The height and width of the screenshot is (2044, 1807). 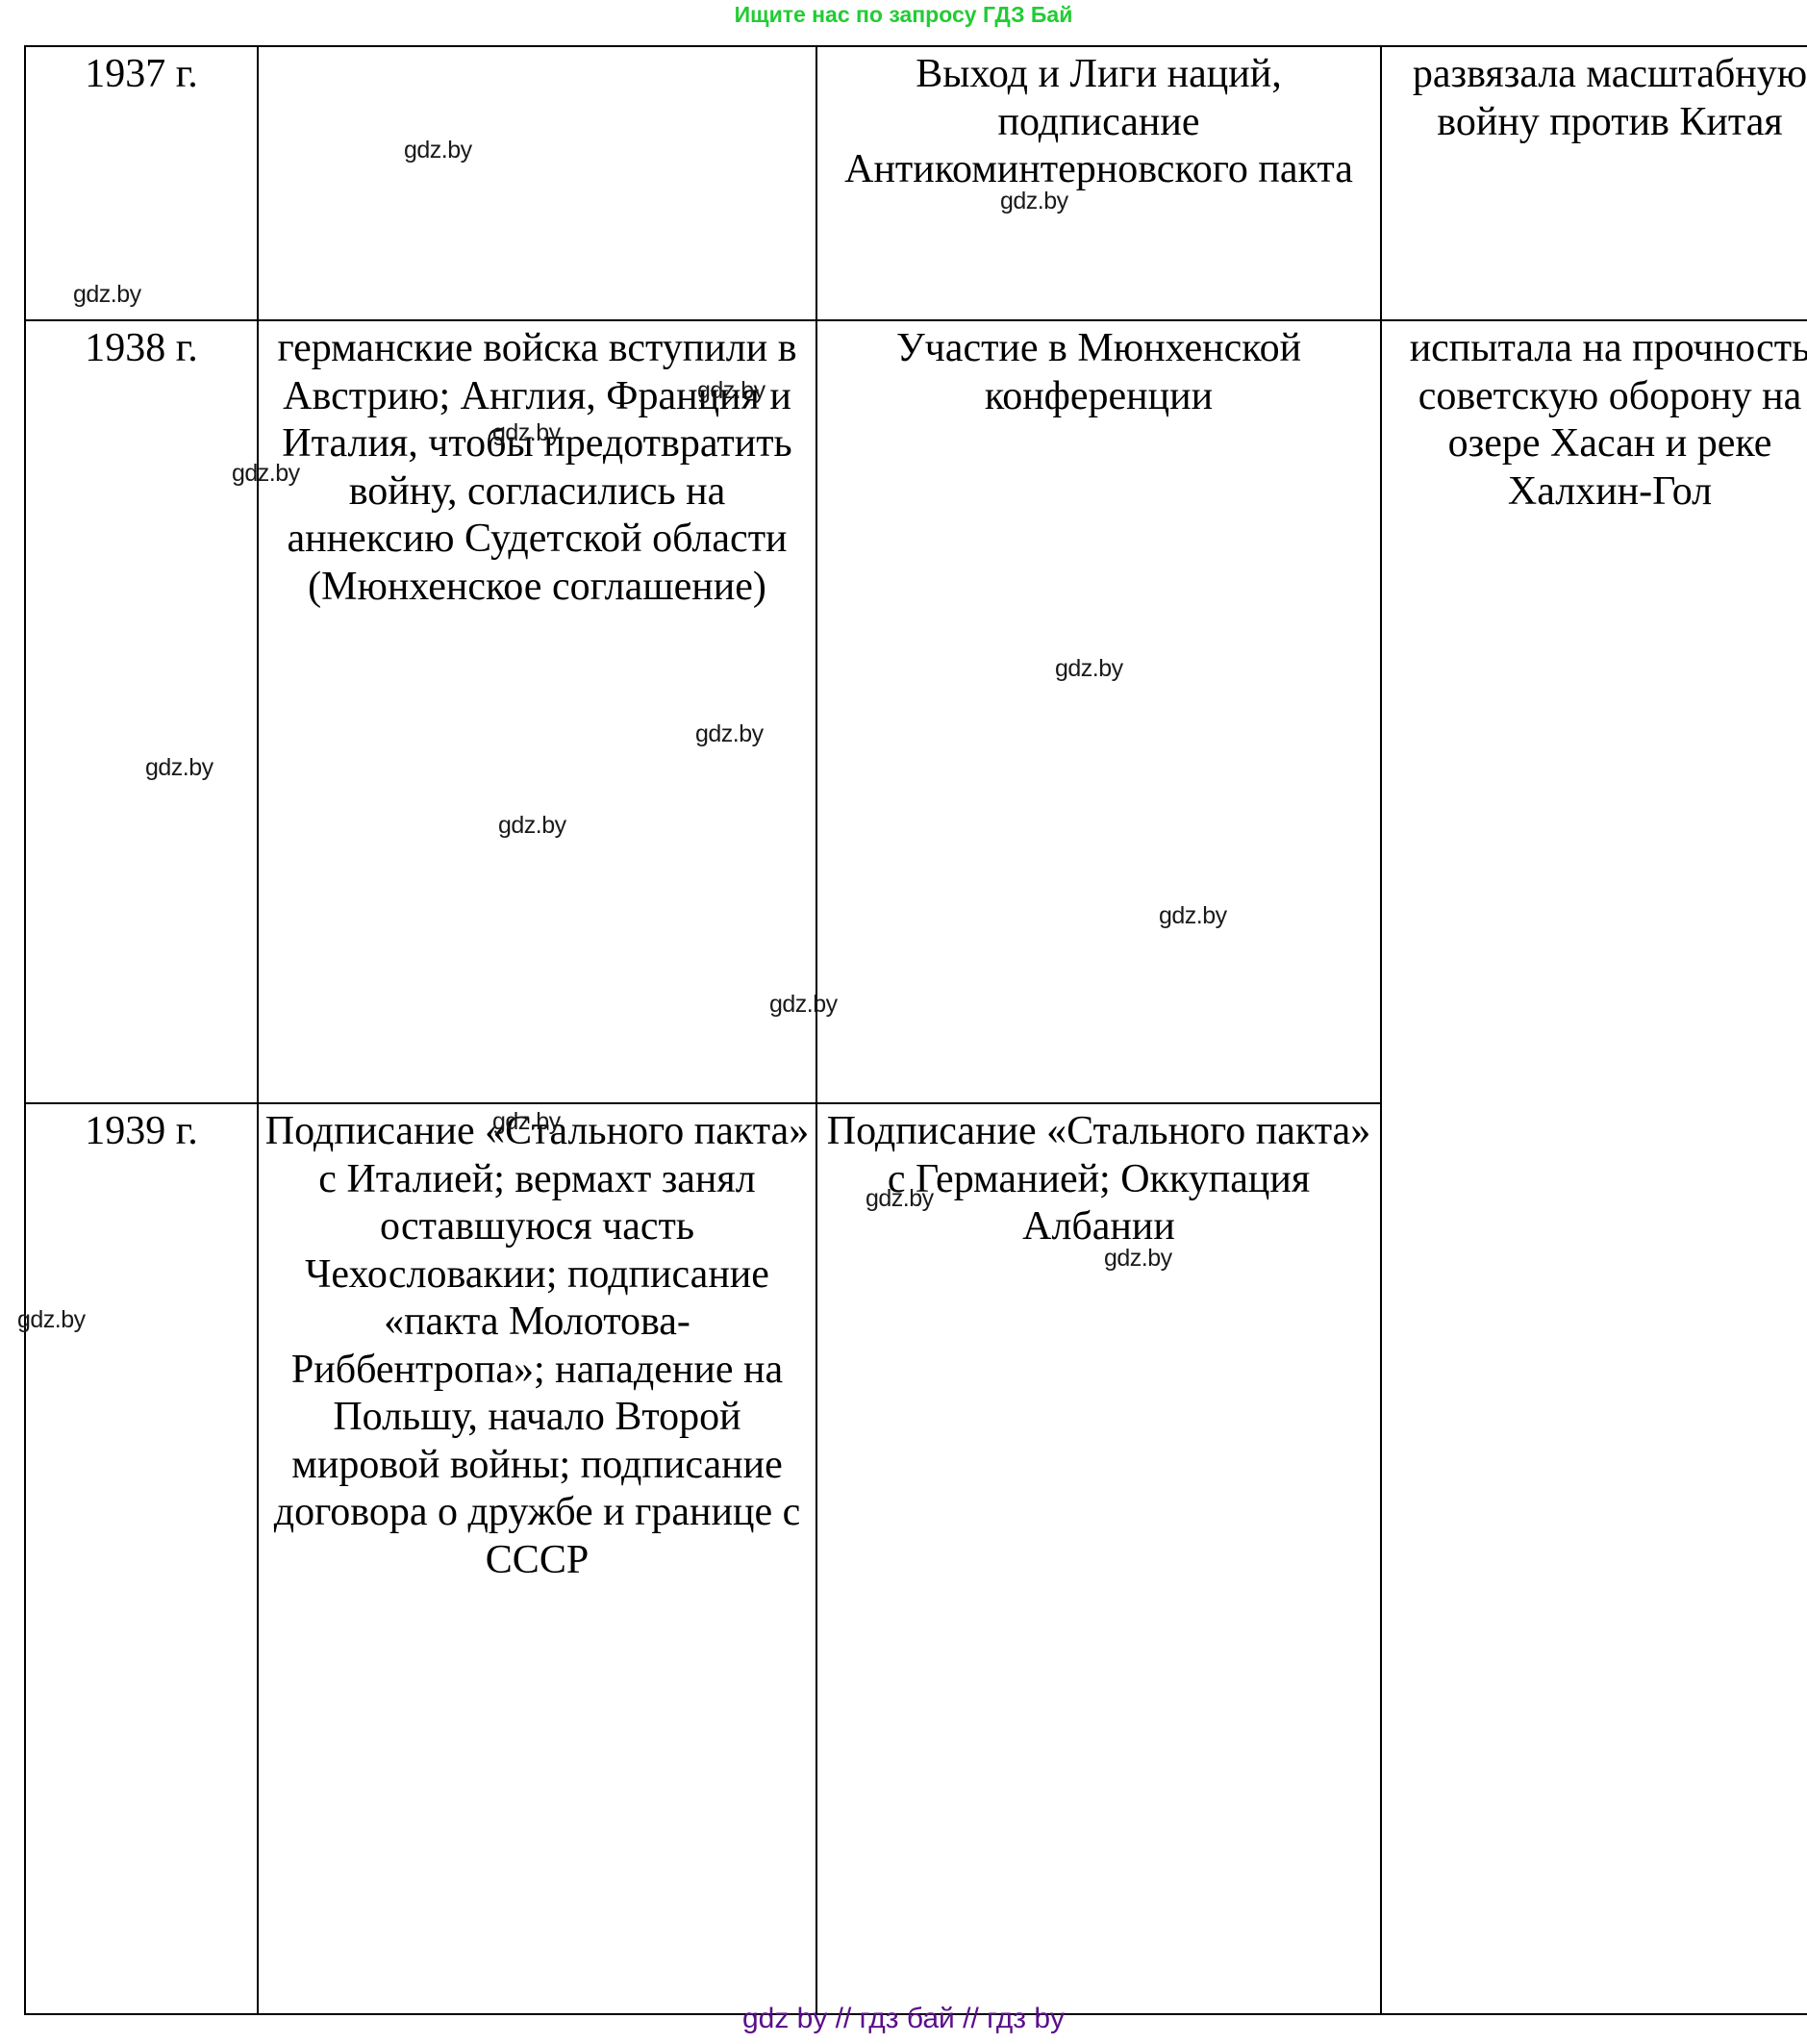 I want to click on cell-germany-1937, so click(x=537, y=183).